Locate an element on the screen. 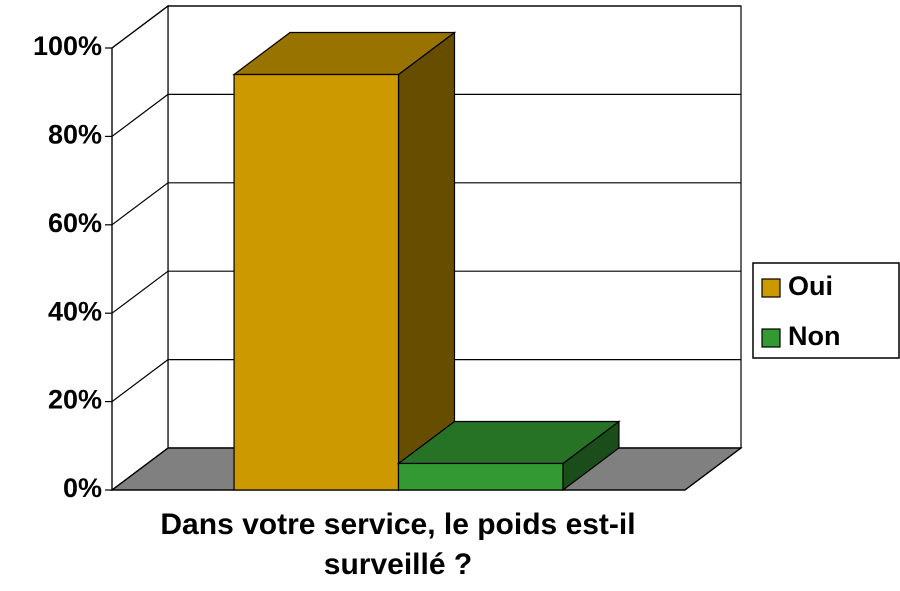  side-wall is located at coordinates (140, 248).